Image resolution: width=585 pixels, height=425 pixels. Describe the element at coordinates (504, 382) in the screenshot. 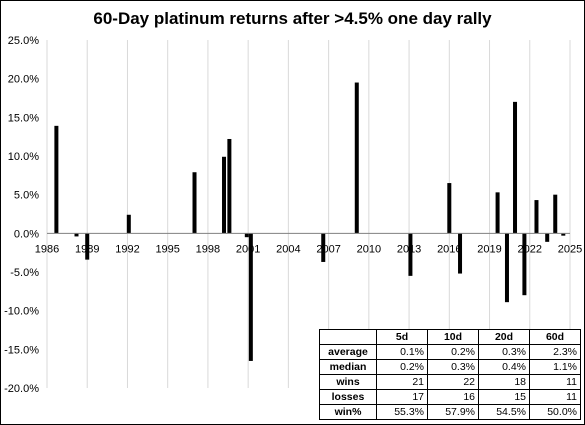

I see `stats-cell: 18` at that location.